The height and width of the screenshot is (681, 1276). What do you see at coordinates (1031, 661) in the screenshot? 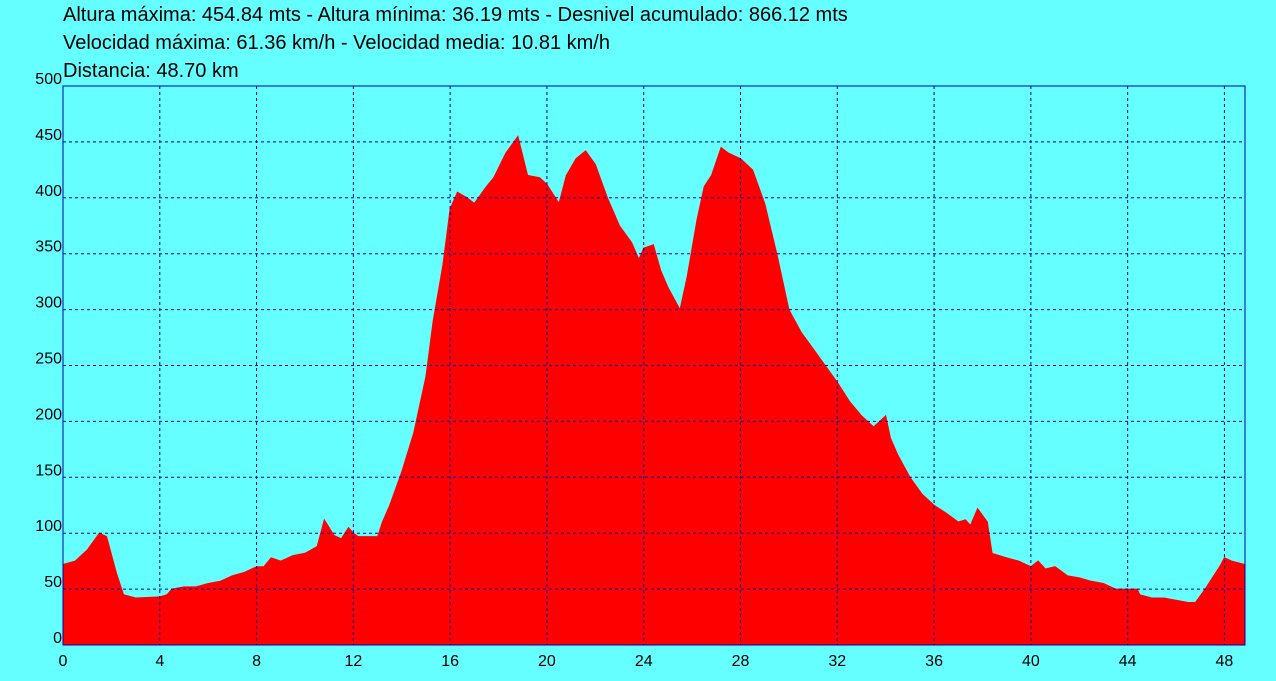
I see `x-tick-label: 40` at bounding box center [1031, 661].